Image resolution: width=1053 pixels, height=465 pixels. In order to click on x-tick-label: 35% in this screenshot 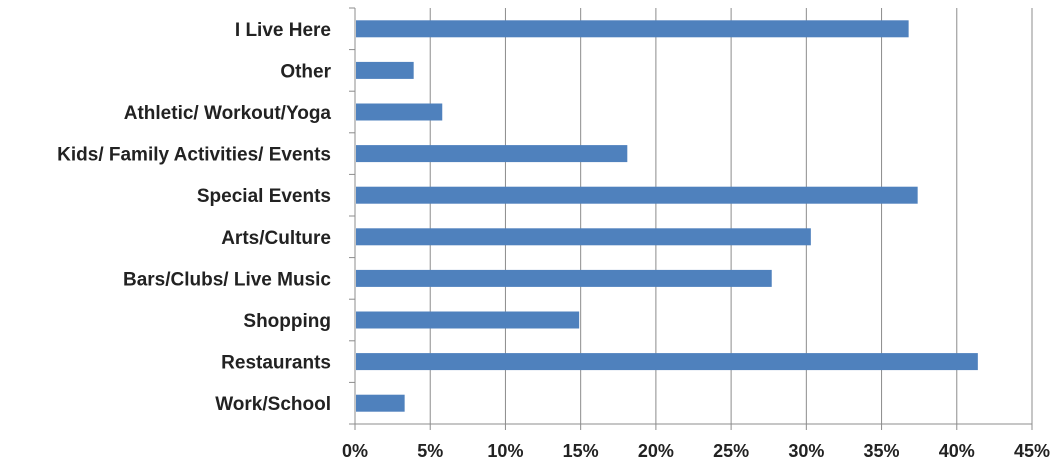, I will do `click(882, 451)`.